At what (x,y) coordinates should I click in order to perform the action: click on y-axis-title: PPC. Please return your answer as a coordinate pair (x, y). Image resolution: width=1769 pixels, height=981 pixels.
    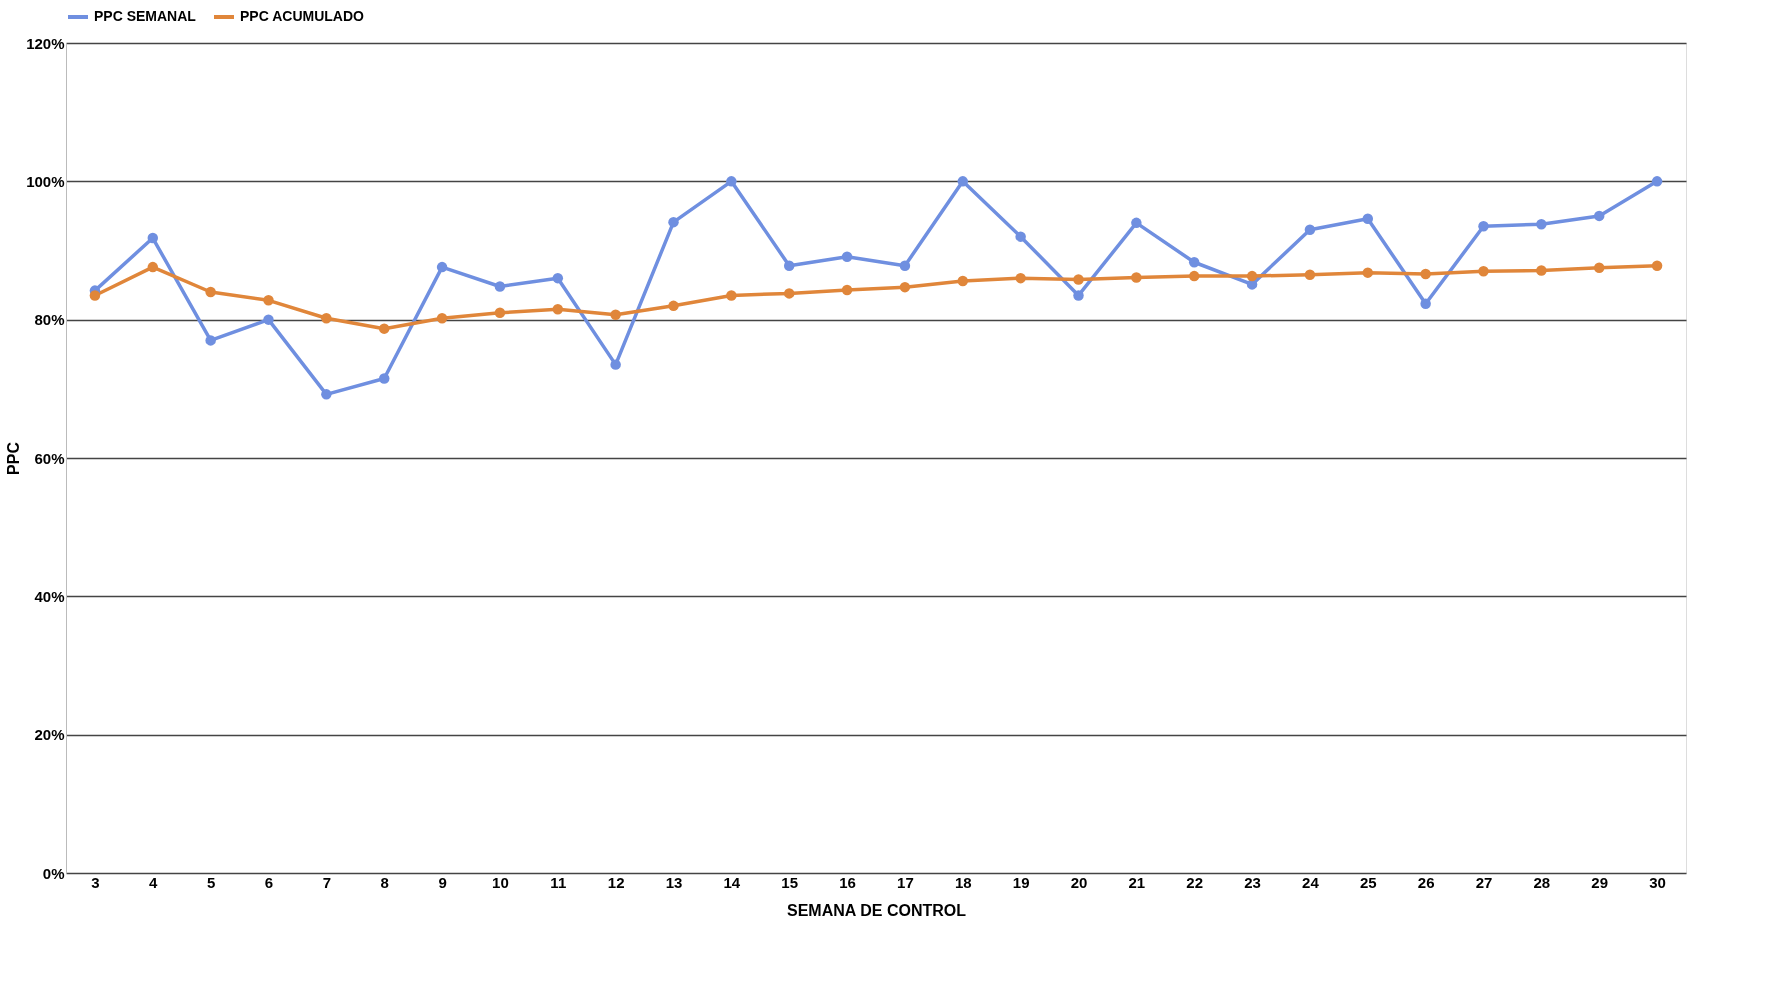
    Looking at the image, I should click on (14, 458).